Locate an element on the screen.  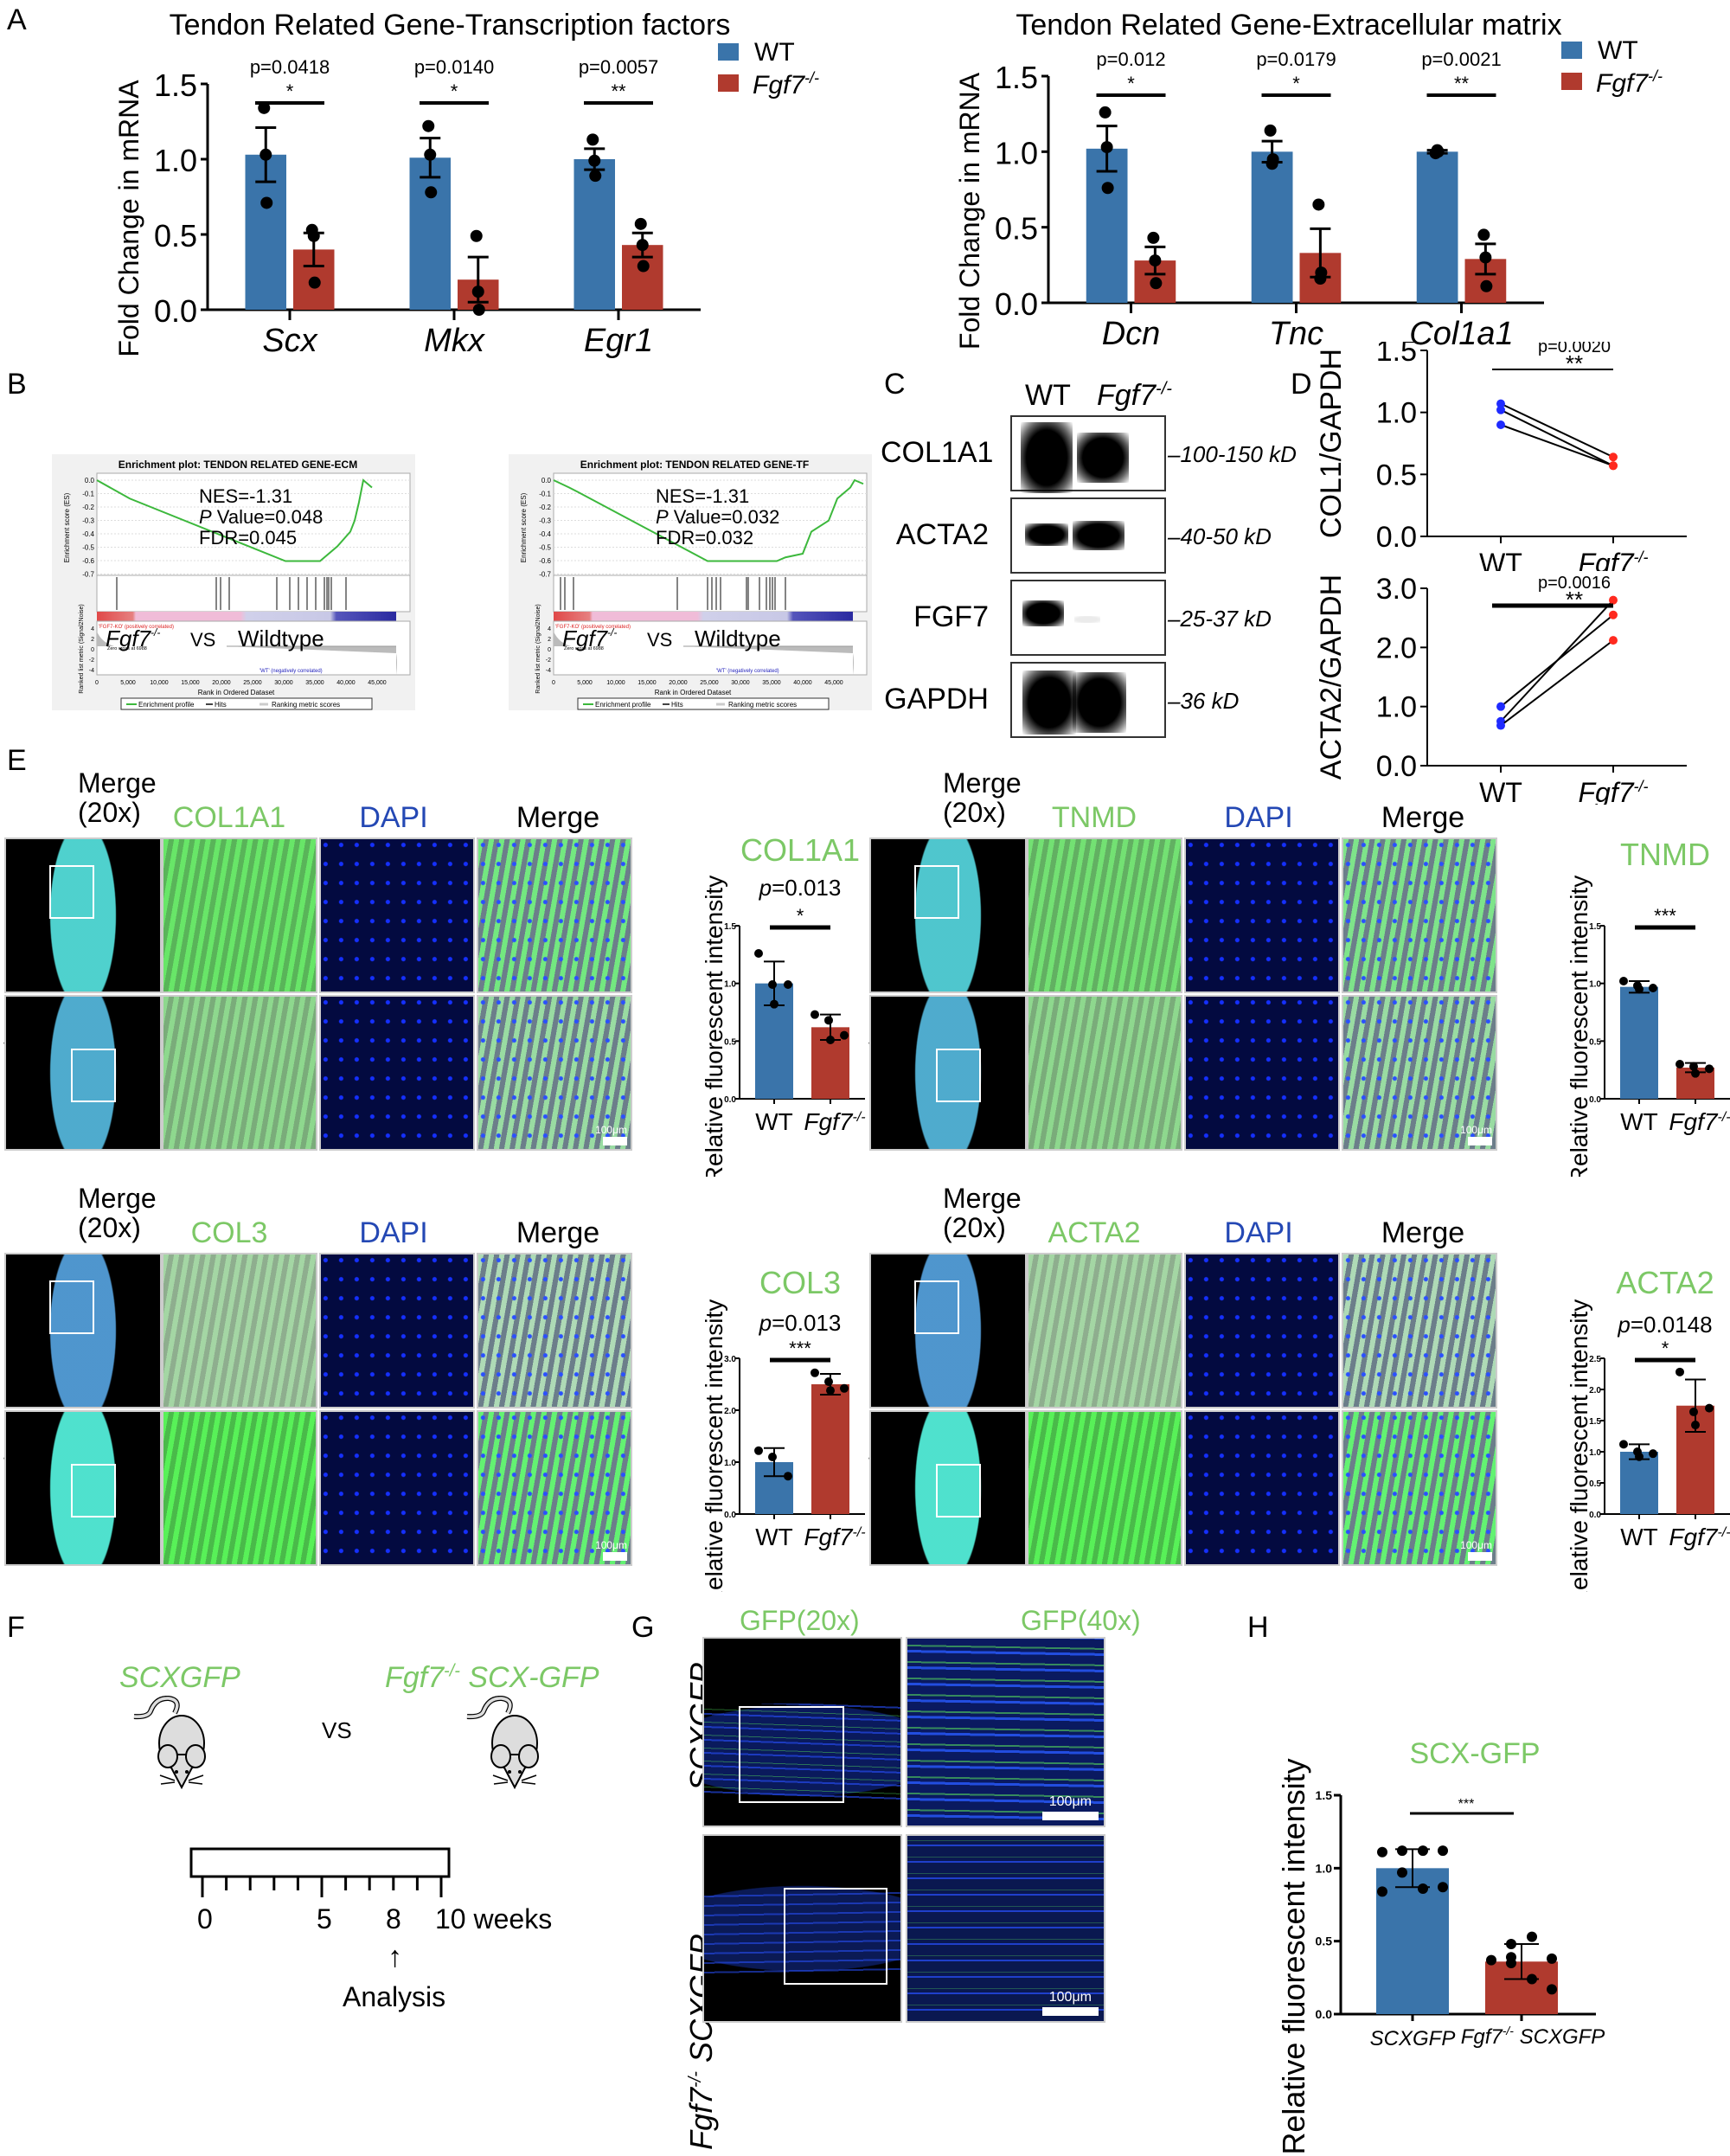
marker-header: TNMD is located at coordinates (1094, 817).